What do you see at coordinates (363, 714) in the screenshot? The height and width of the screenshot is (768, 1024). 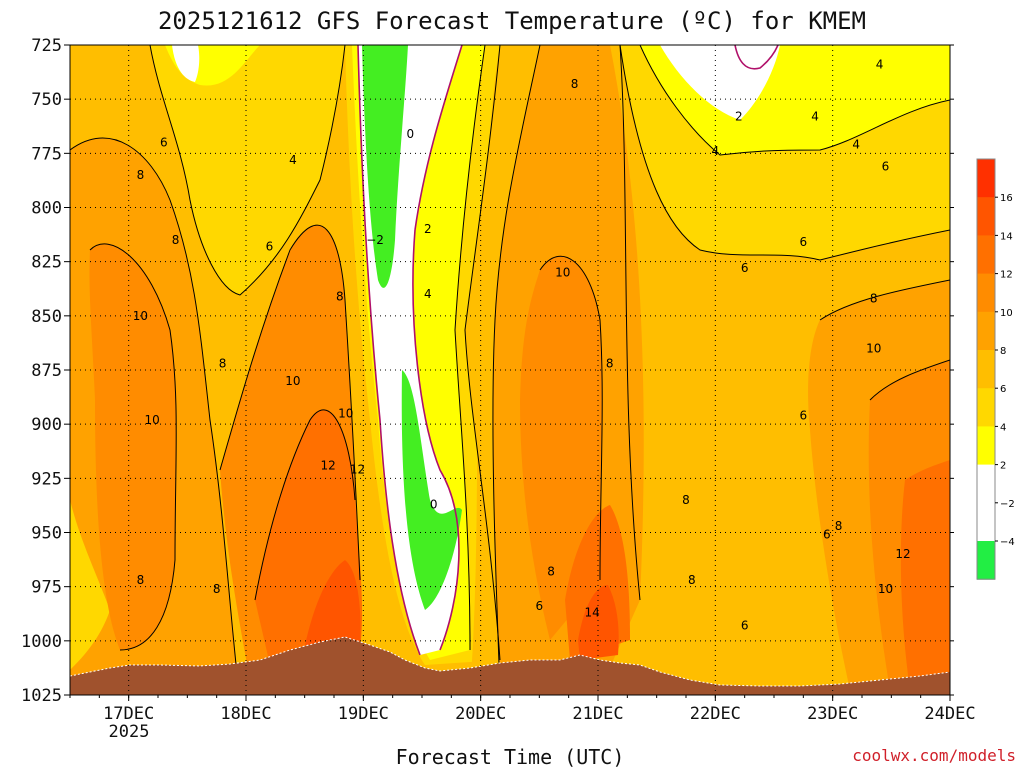 I see `x-tick-label: 19DEC` at bounding box center [363, 714].